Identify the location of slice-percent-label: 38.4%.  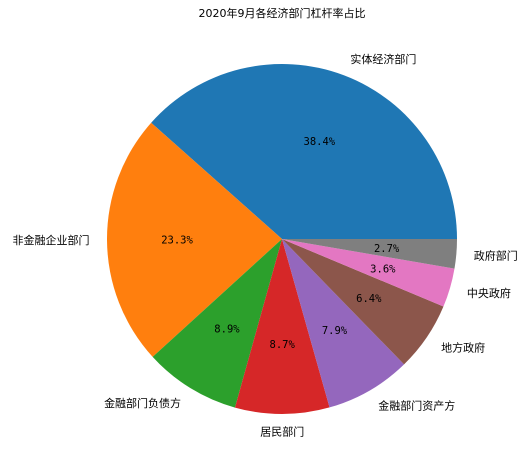
(320, 142).